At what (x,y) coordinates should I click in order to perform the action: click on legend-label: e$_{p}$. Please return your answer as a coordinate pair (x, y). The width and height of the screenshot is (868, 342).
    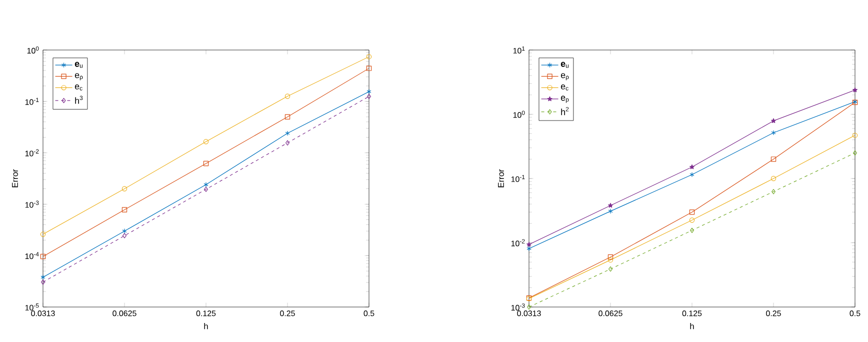
    Looking at the image, I should click on (564, 99).